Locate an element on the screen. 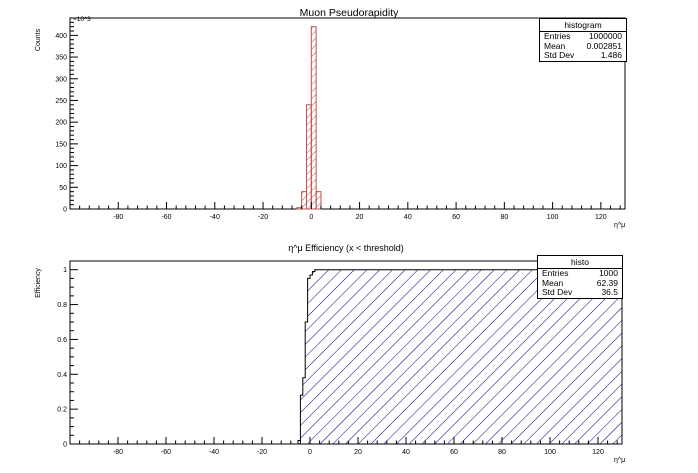 The width and height of the screenshot is (698, 473). y-tick-label: 0.8 is located at coordinates (62, 305).